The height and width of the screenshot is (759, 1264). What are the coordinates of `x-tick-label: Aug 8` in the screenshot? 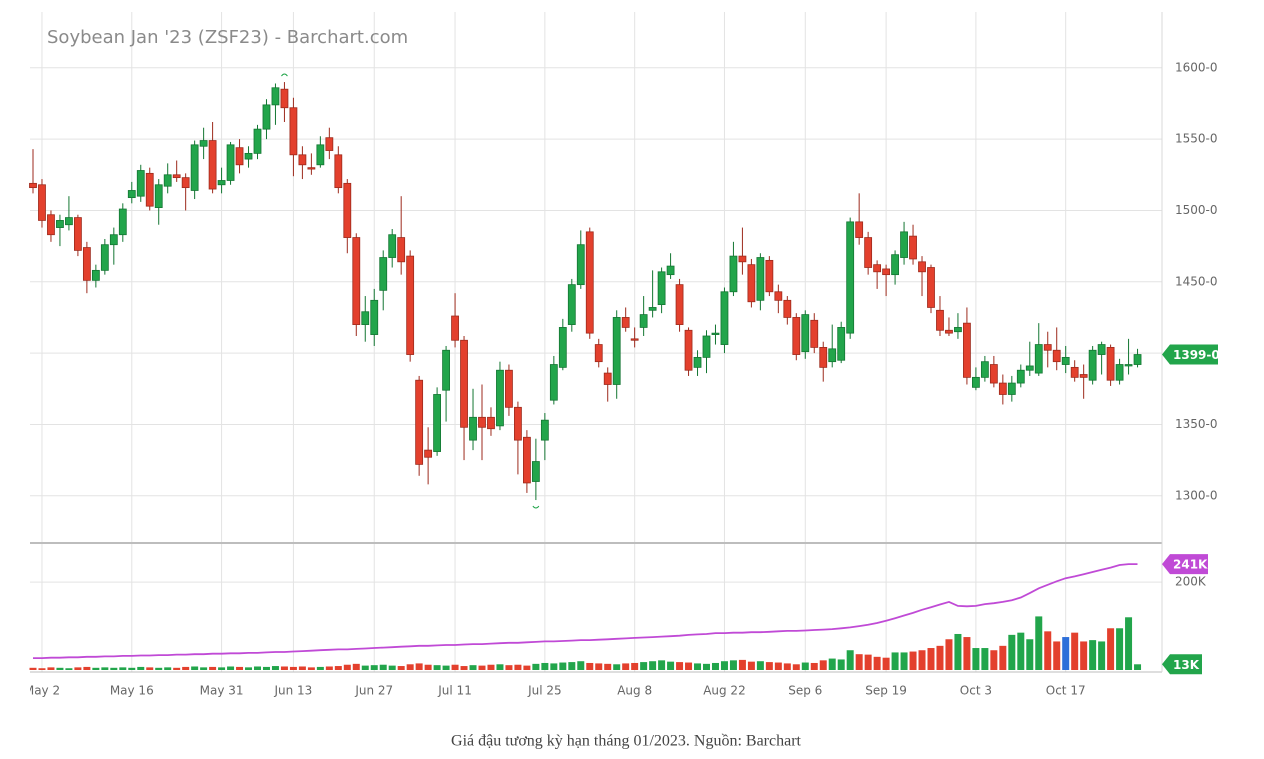 It's located at (634, 691).